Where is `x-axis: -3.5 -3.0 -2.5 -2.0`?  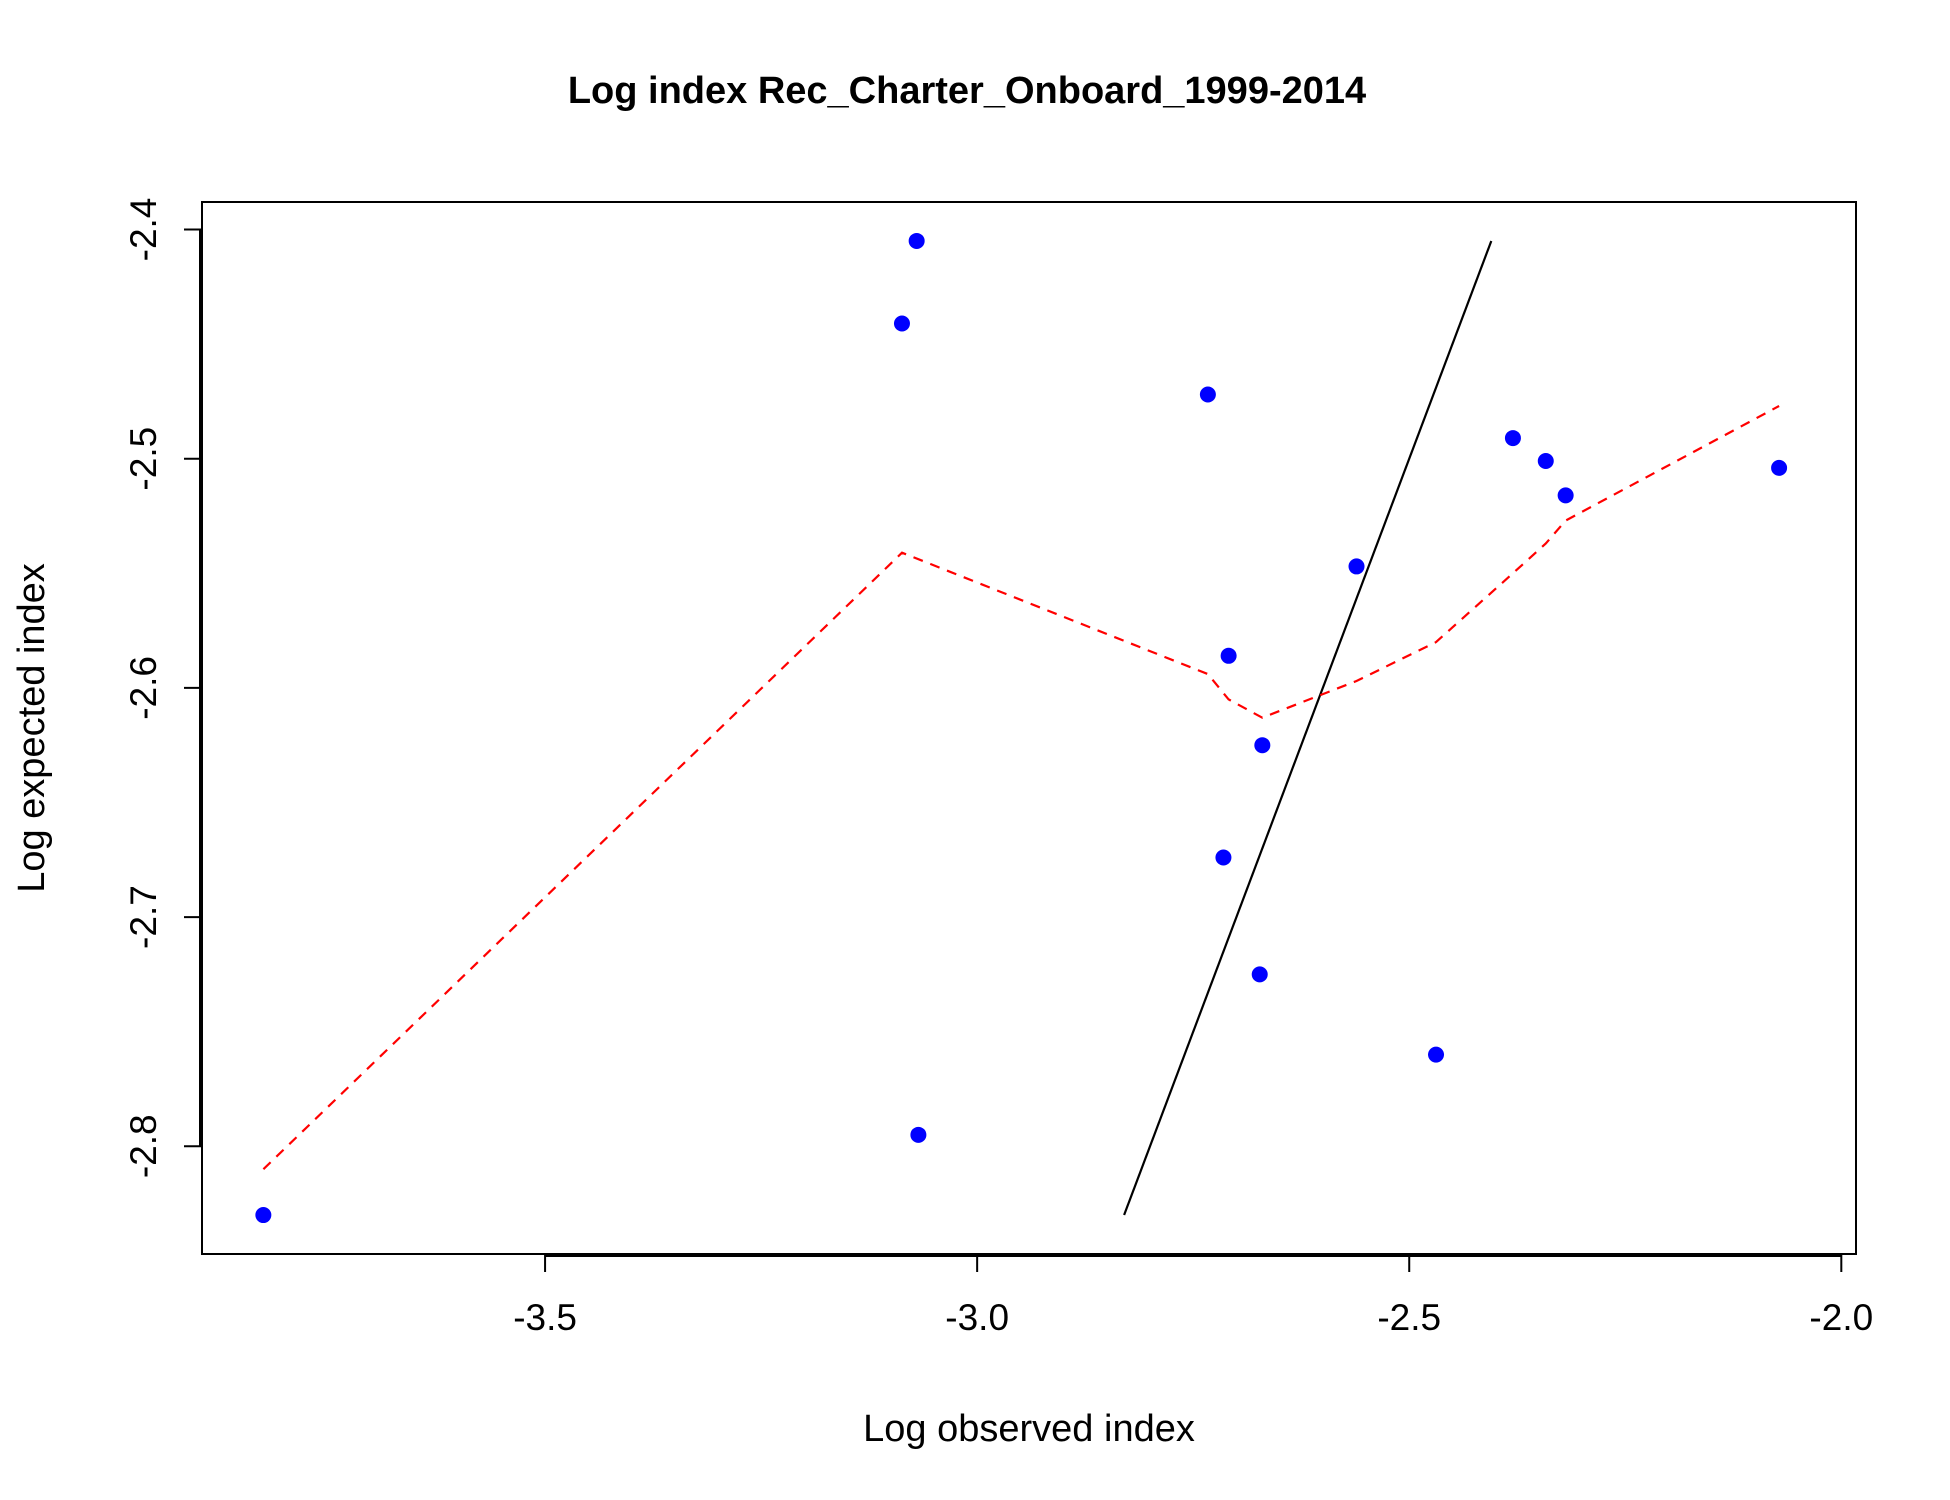
x-axis: -3.5 -3.0 -2.5 -2.0 is located at coordinates (1193, 1296).